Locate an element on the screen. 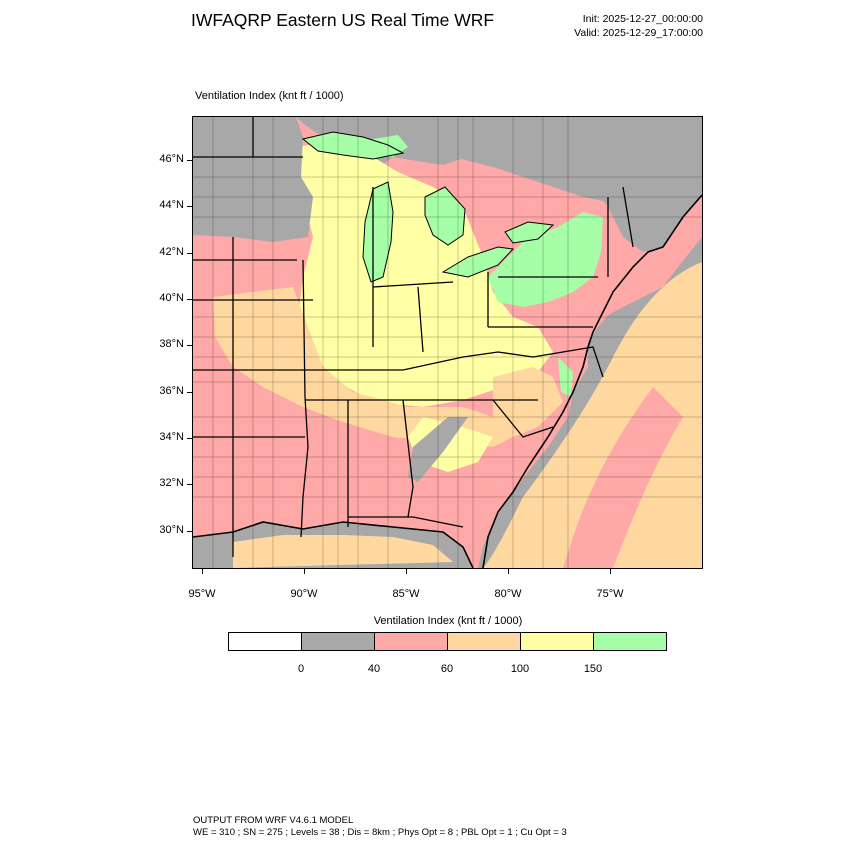 This screenshot has width=850, height=850. atlantic-coastline is located at coordinates (592, 381).